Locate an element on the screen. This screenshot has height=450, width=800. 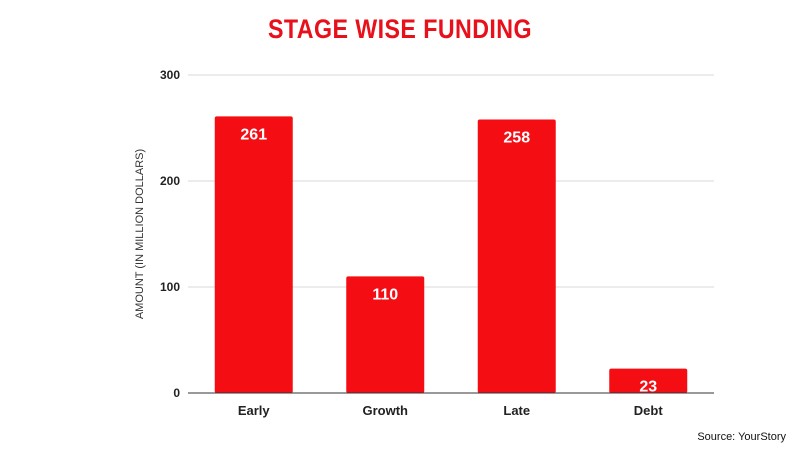
y-tick-label: 300 is located at coordinates (170, 75).